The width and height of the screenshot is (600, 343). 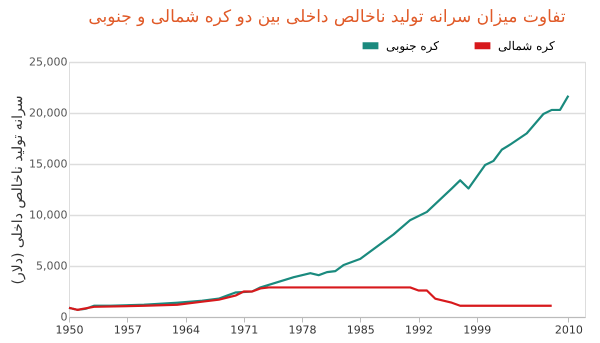 What do you see at coordinates (48, 215) in the screenshot?
I see `y-tick-label: 10,000` at bounding box center [48, 215].